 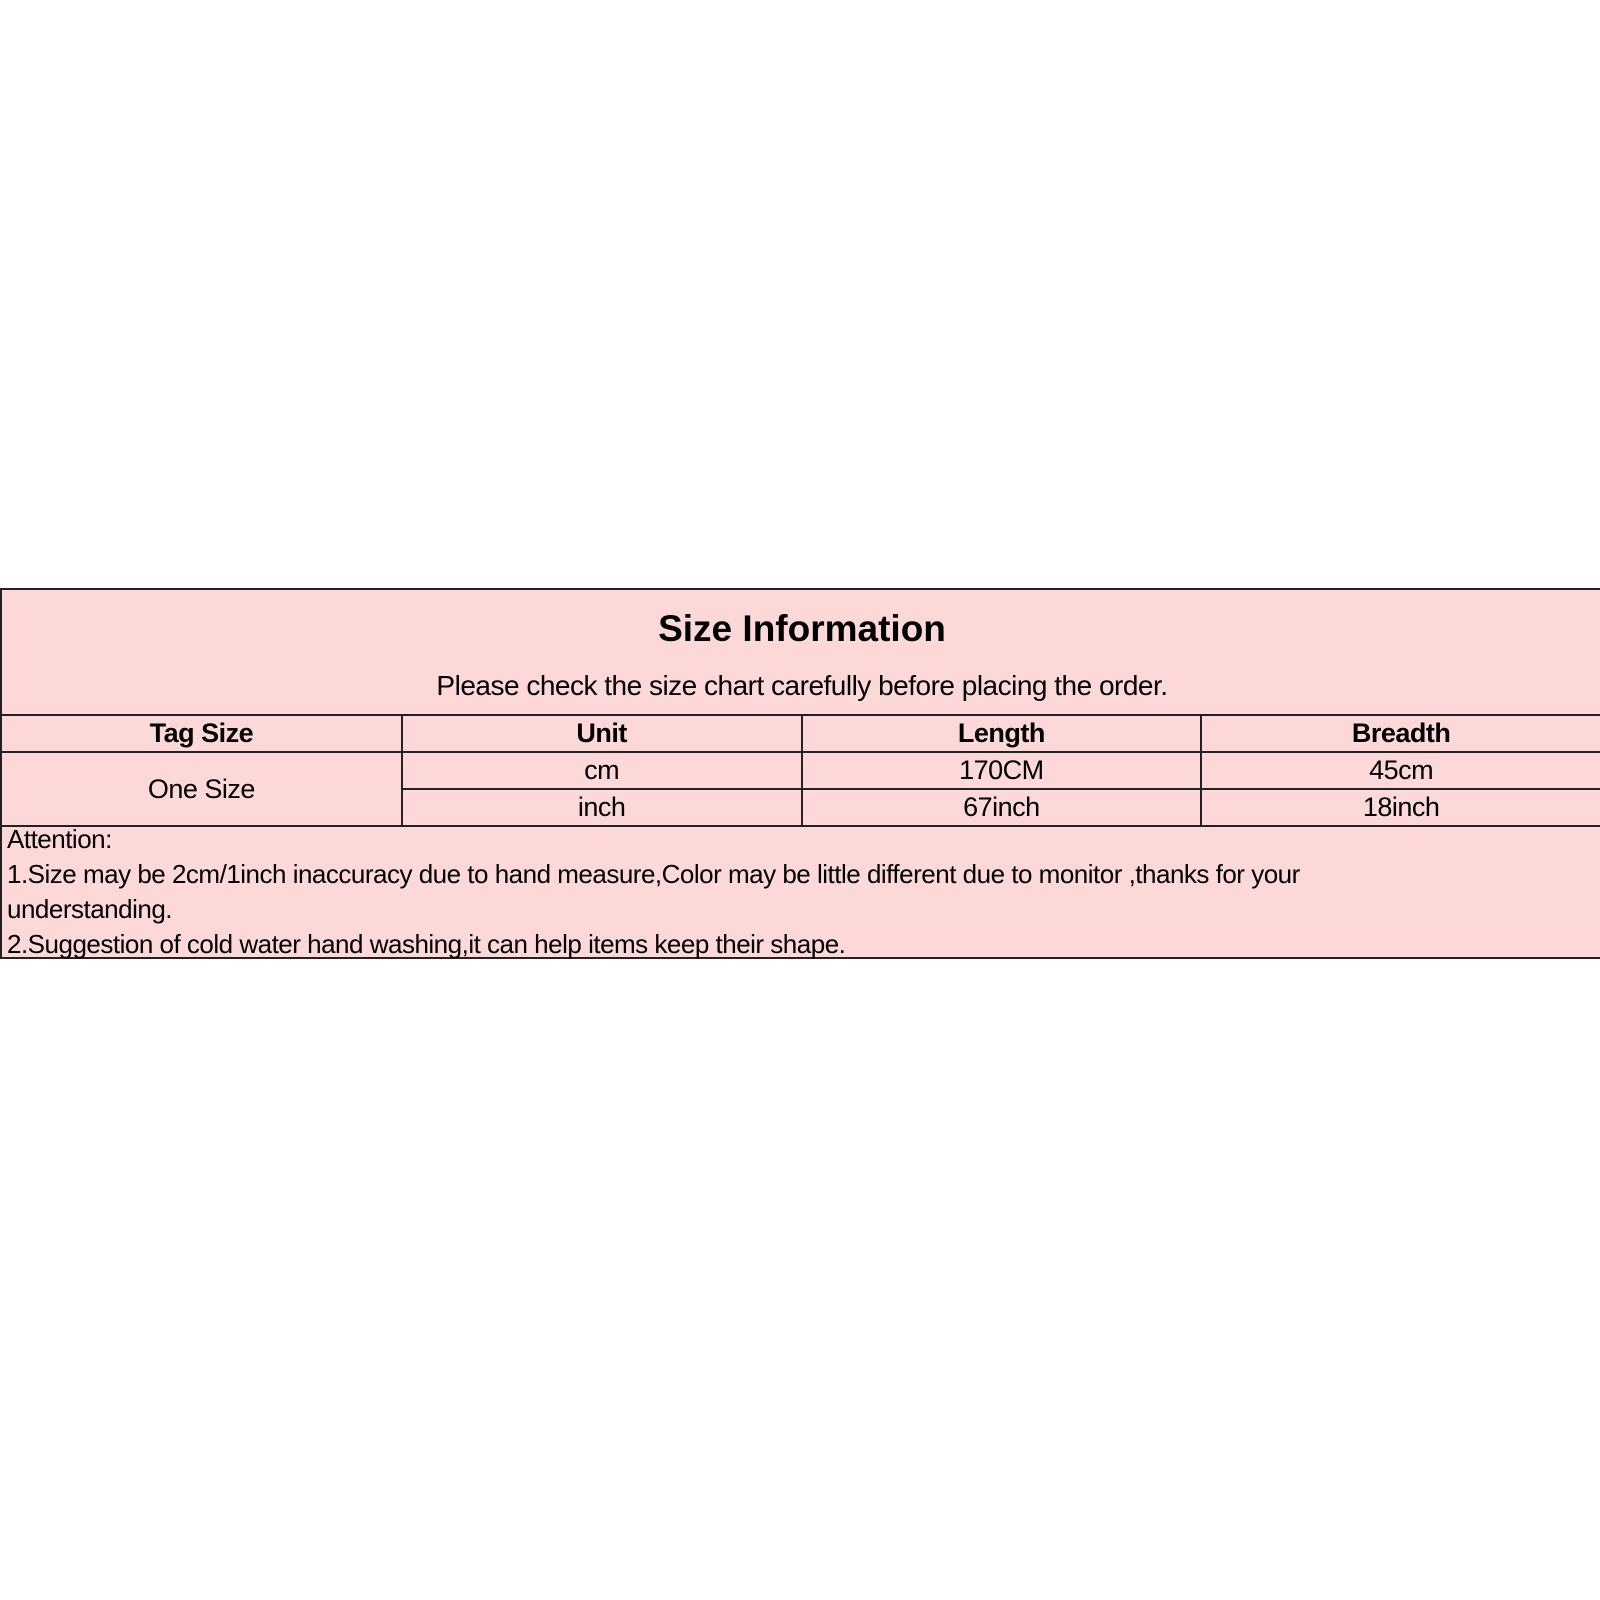 I want to click on length-cell: 67inch, so click(x=1001, y=807).